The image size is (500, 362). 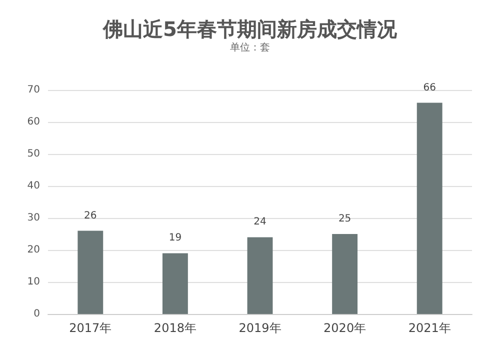 I want to click on x-tick-label: 2020年, so click(x=345, y=328).